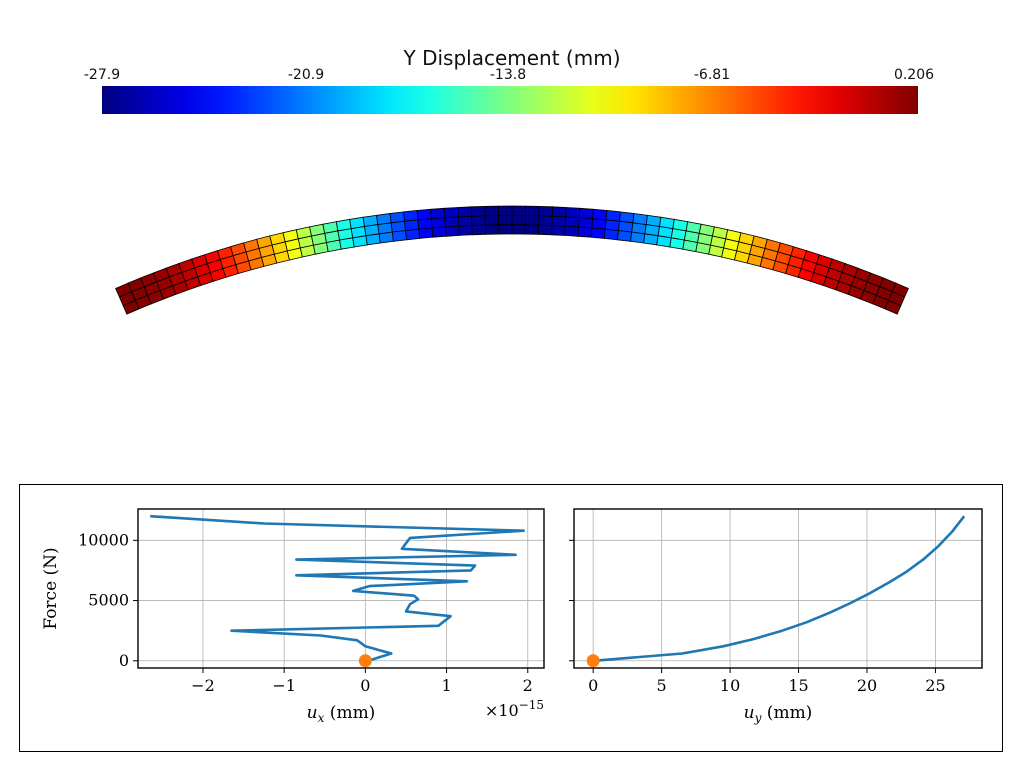  I want to click on x-tick-label: 5, so click(662, 685).